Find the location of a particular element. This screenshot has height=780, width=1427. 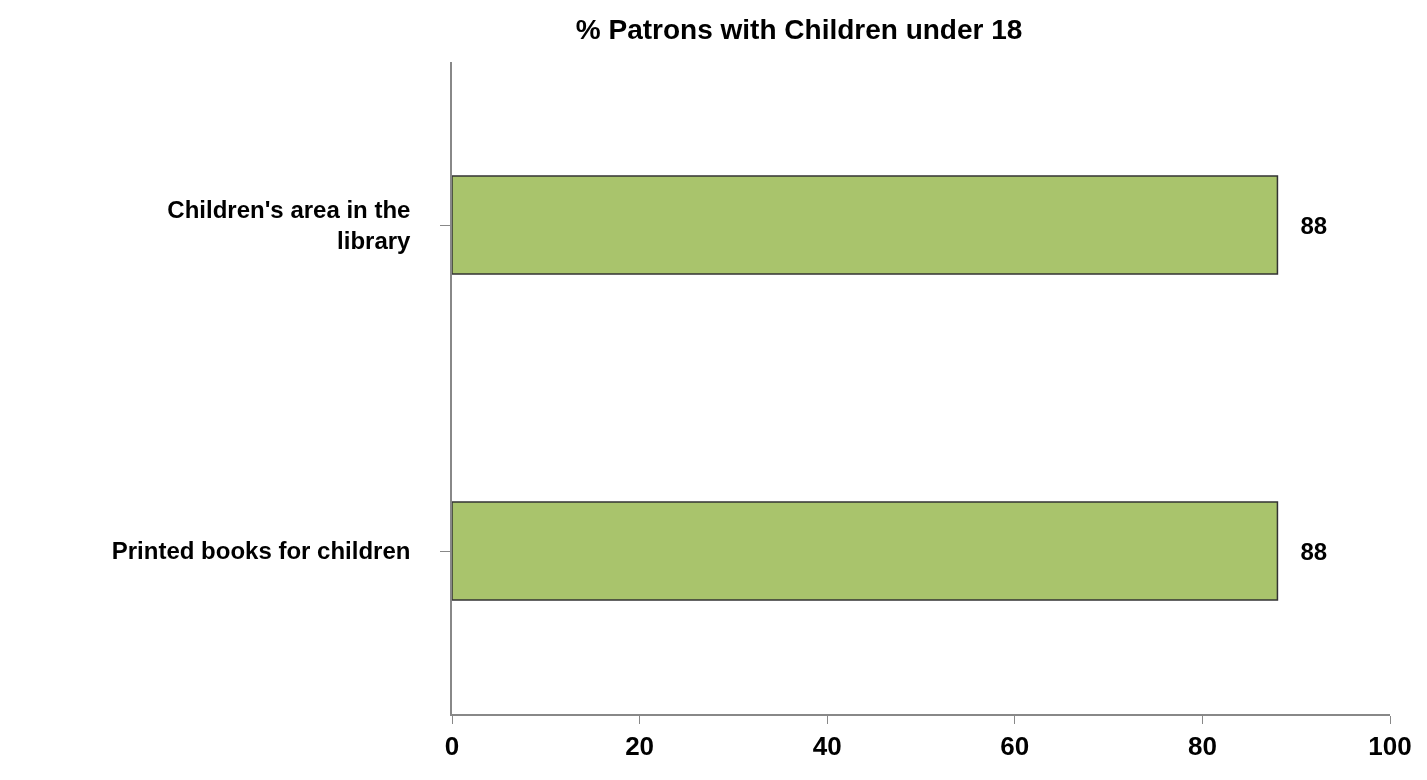

x-tick-label: 60 is located at coordinates (1015, 745).